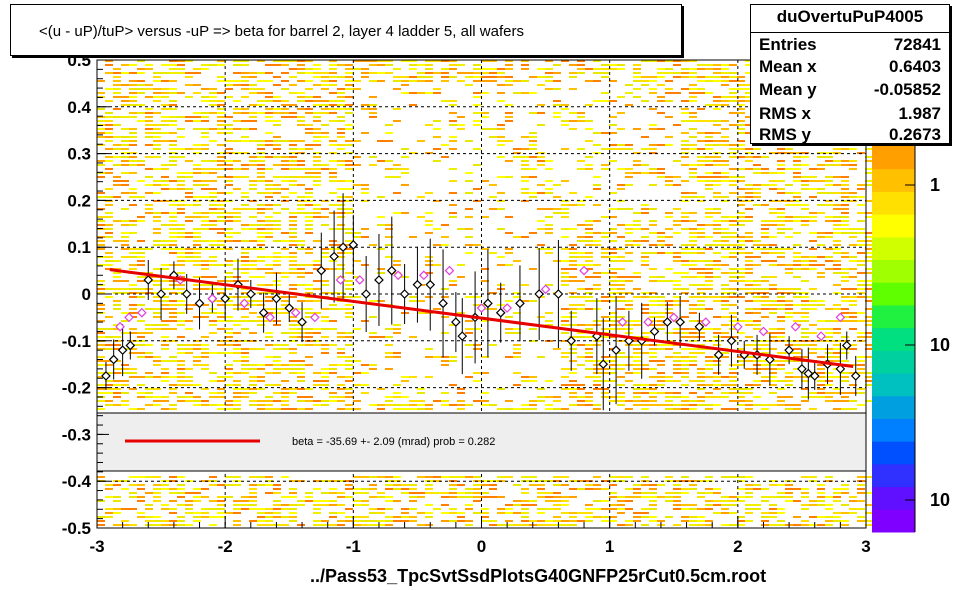 The height and width of the screenshot is (590, 963). Describe the element at coordinates (77, 481) in the screenshot. I see `y-tick-label: -0.4` at that location.